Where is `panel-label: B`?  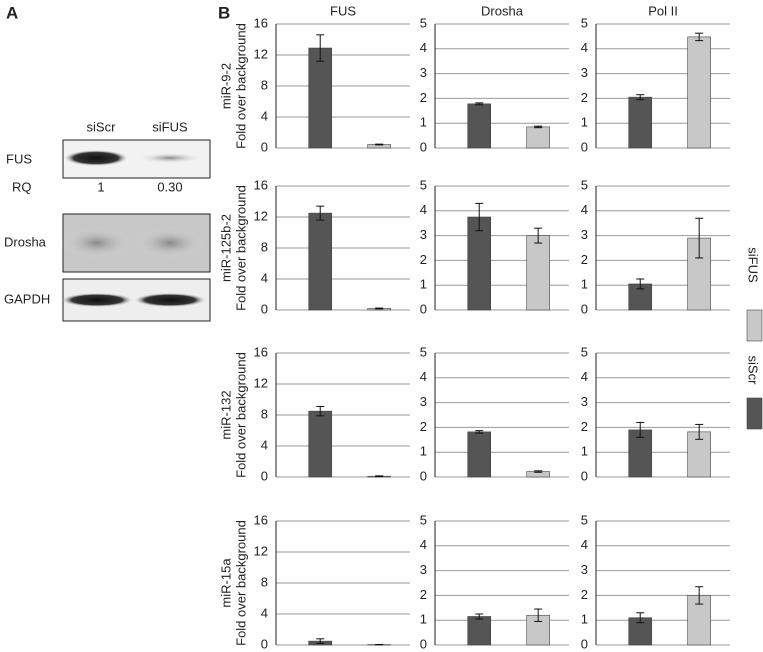
panel-label: B is located at coordinates (224, 12).